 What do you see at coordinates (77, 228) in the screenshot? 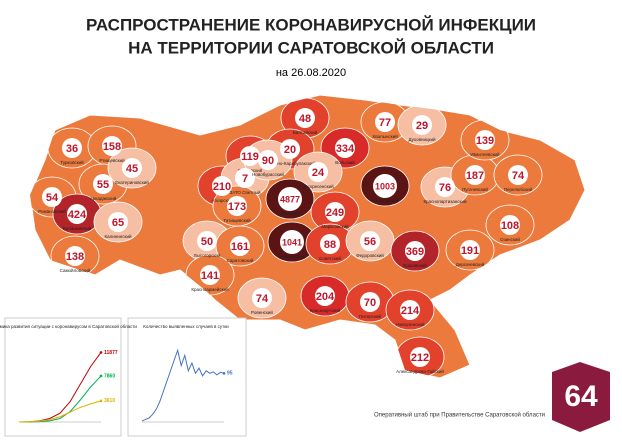
I see `region-name: Балашовский` at bounding box center [77, 228].